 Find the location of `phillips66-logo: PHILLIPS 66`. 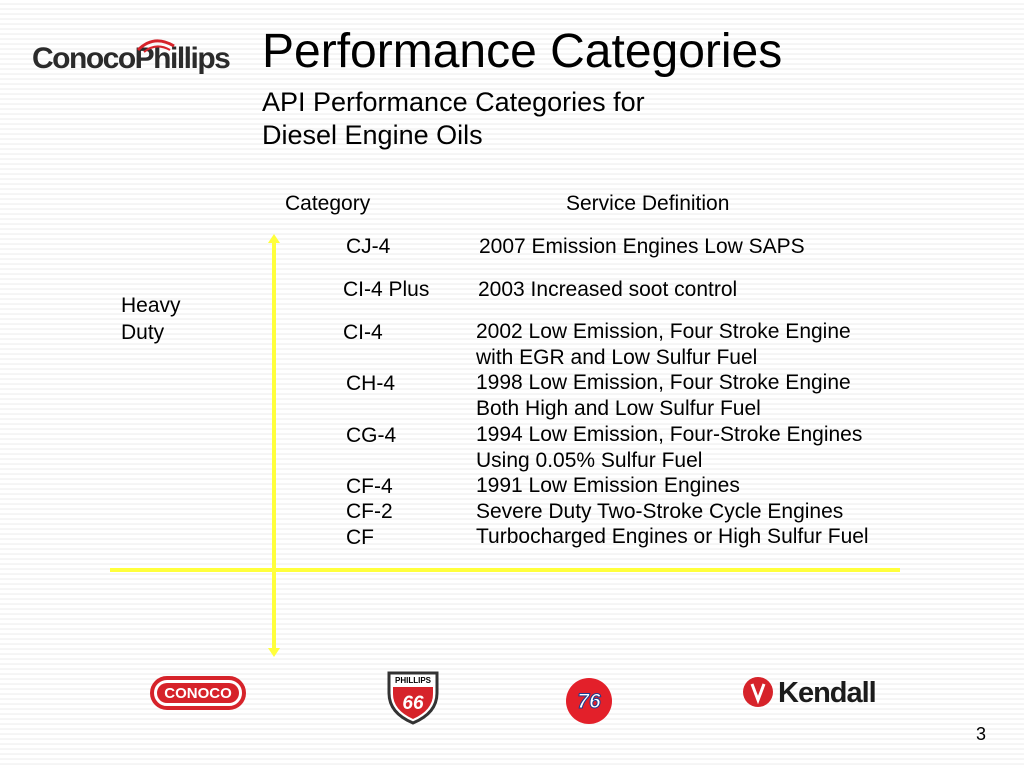

phillips66-logo: PHILLIPS 66 is located at coordinates (413, 698).